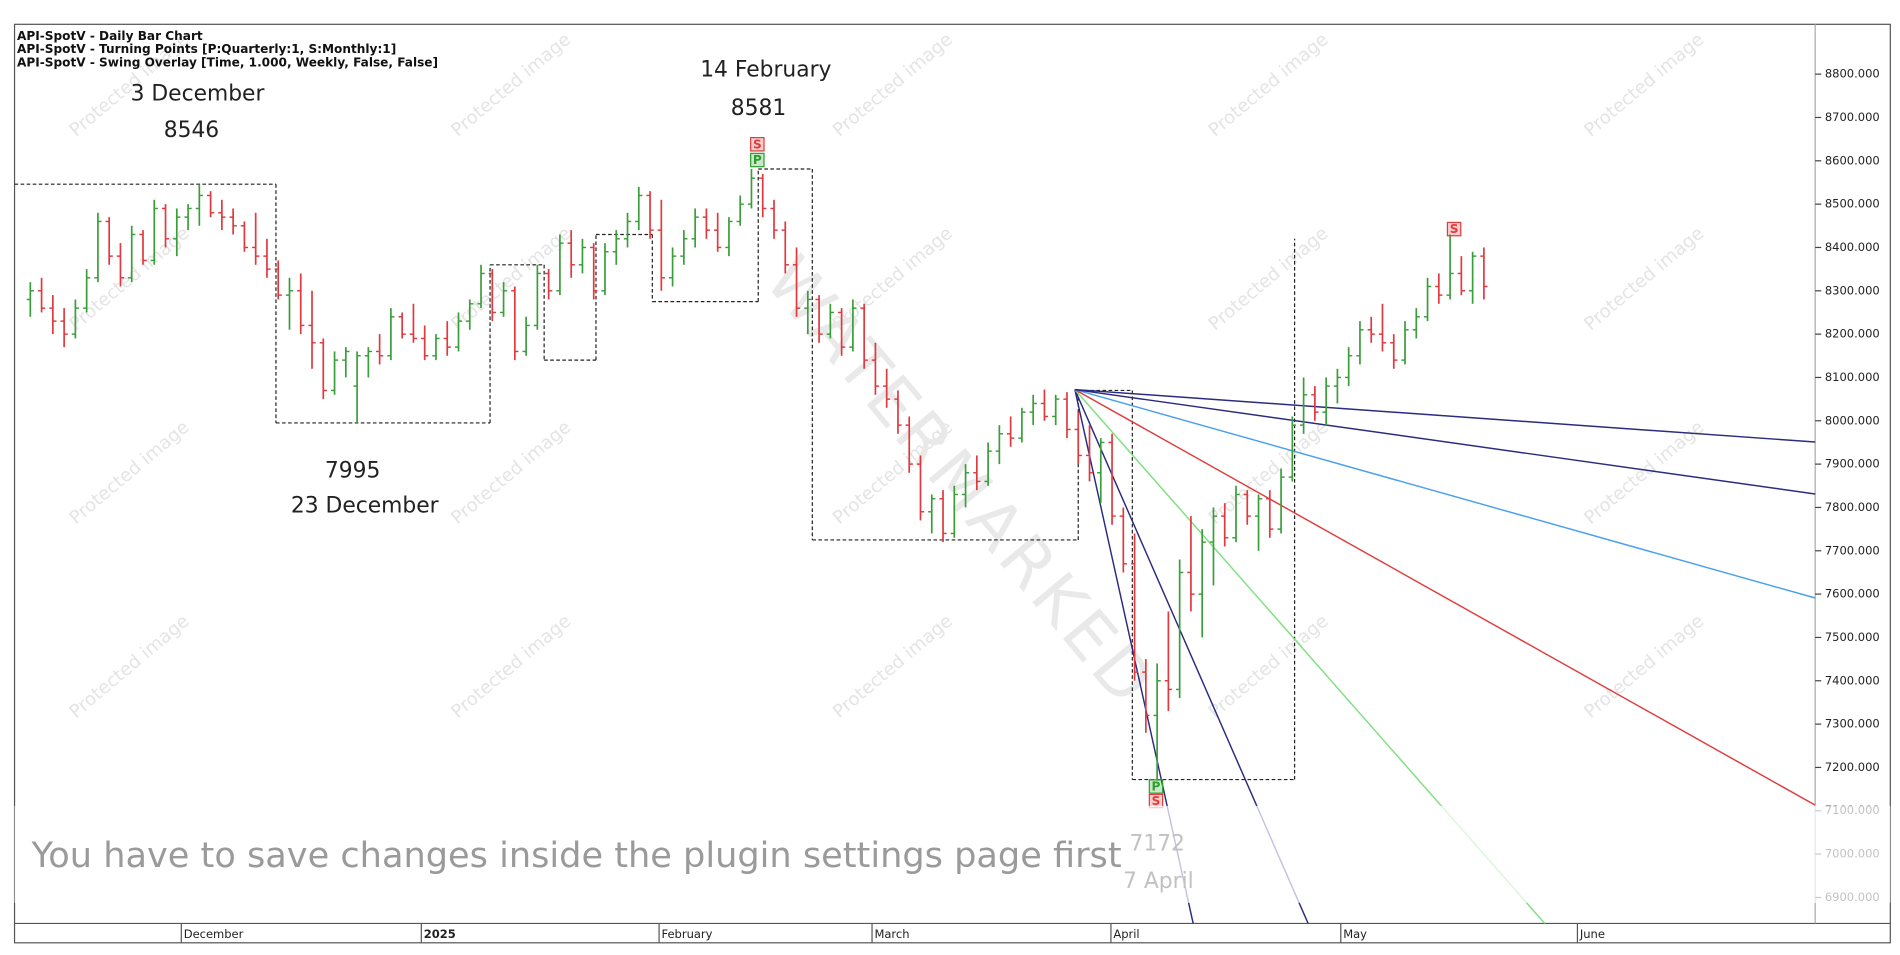  Describe the element at coordinates (1852, 160) in the screenshot. I see `y-tick-label: 8600.000` at that location.